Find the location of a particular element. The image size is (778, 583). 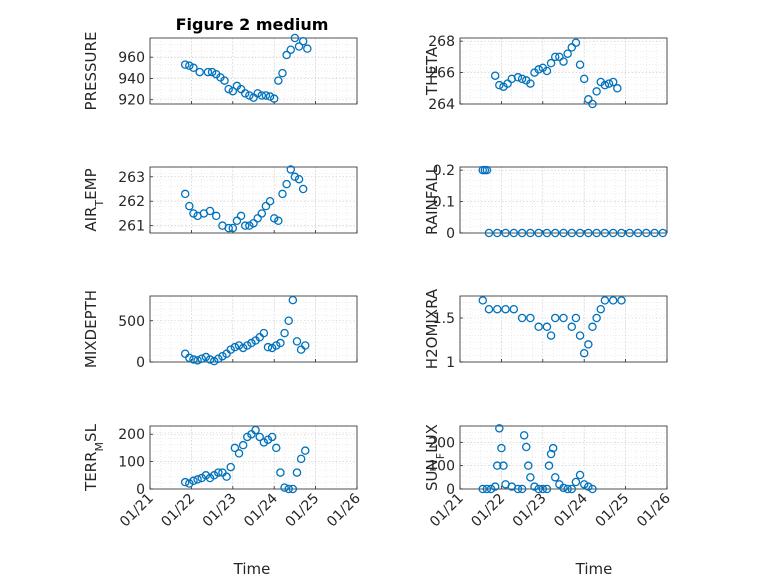

axes-box is located at coordinates (253, 329).